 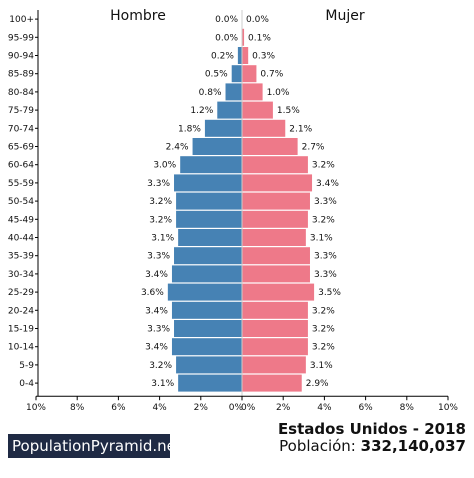 What do you see at coordinates (21, 311) in the screenshot?
I see `age-label: 20-24` at bounding box center [21, 311].